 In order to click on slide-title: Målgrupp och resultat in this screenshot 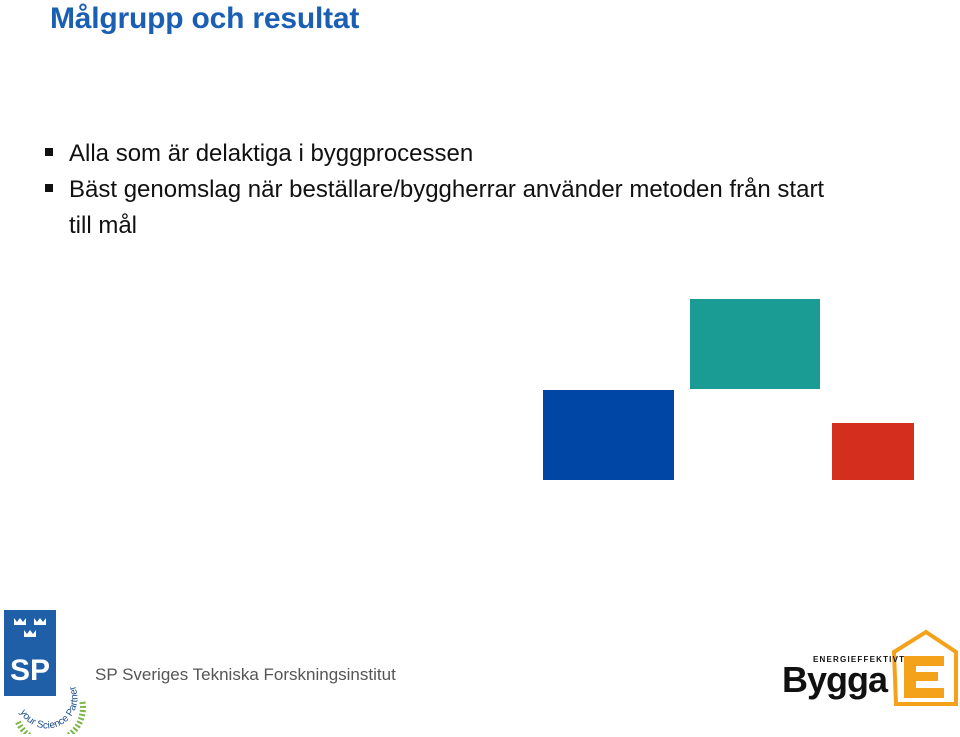, I will do `click(205, 18)`.